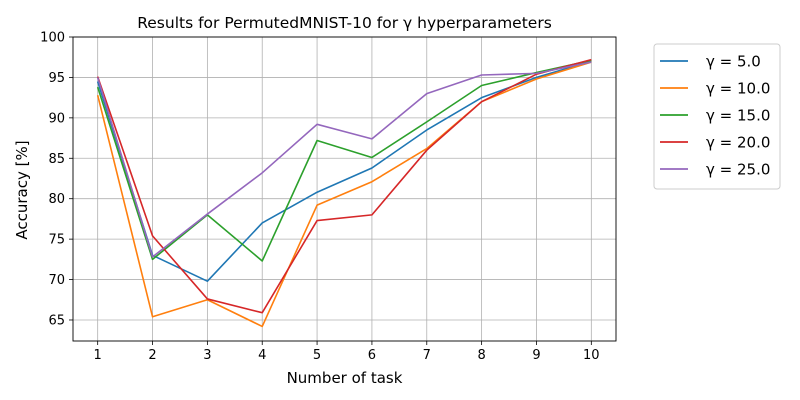 This screenshot has width=800, height=400. What do you see at coordinates (481, 355) in the screenshot?
I see `x-tick-label: 8` at bounding box center [481, 355].